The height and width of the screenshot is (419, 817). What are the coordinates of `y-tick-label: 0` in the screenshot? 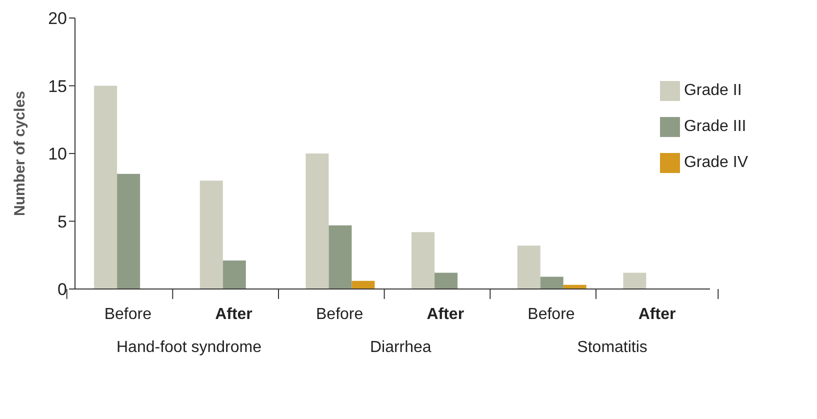 It's located at (62, 290).